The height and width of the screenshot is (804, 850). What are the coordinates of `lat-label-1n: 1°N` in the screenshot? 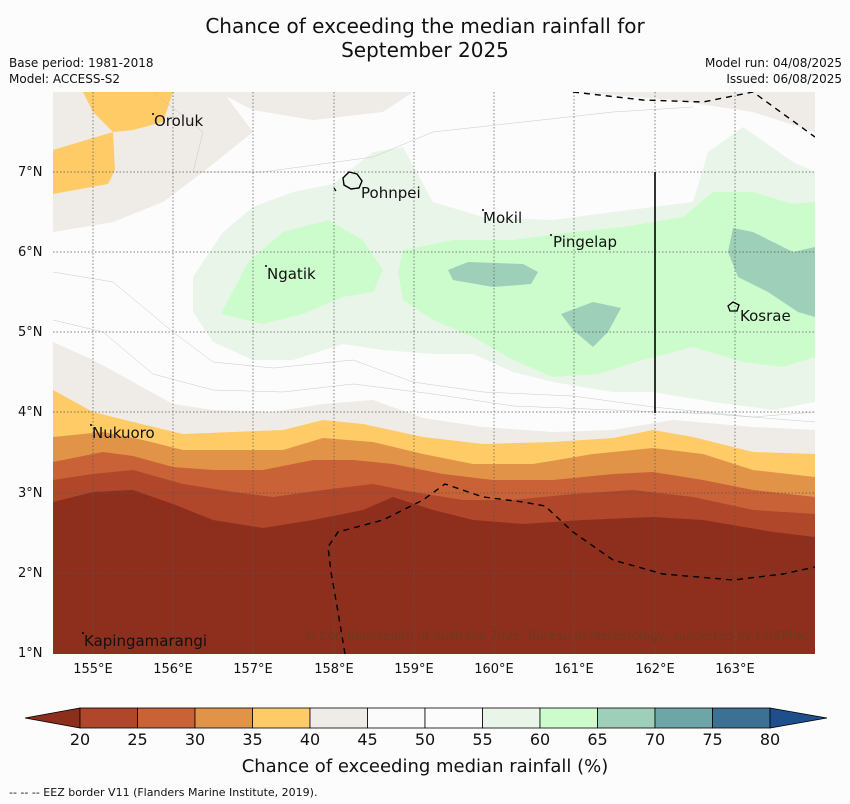 It's located at (30, 653).